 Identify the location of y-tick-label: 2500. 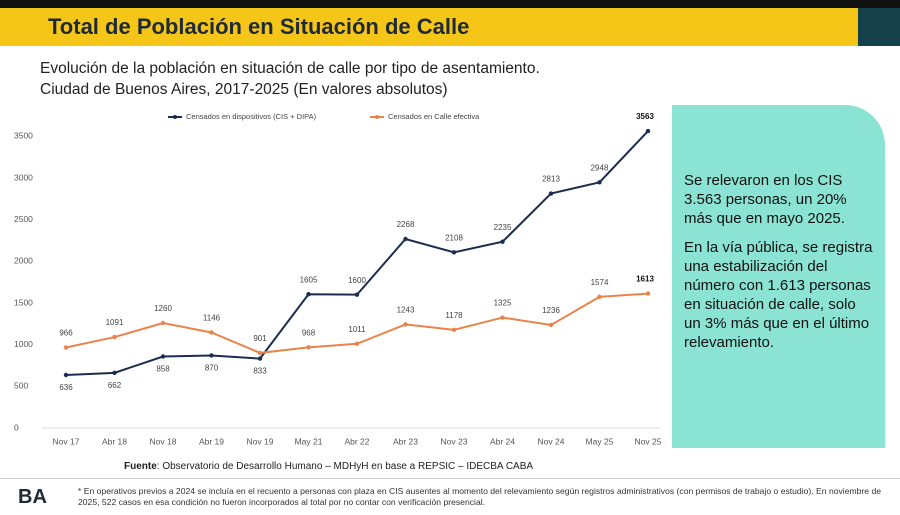
(23, 219).